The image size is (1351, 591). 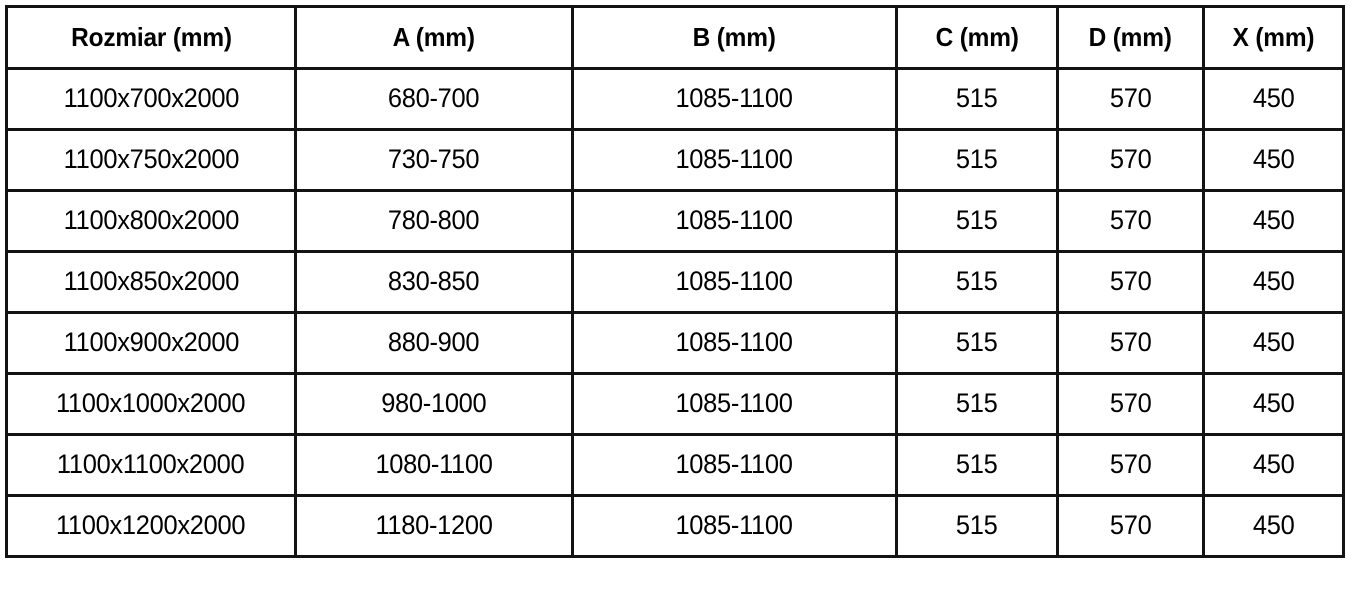 What do you see at coordinates (1130, 36) in the screenshot?
I see `column-header-d-label: D (mm)` at bounding box center [1130, 36].